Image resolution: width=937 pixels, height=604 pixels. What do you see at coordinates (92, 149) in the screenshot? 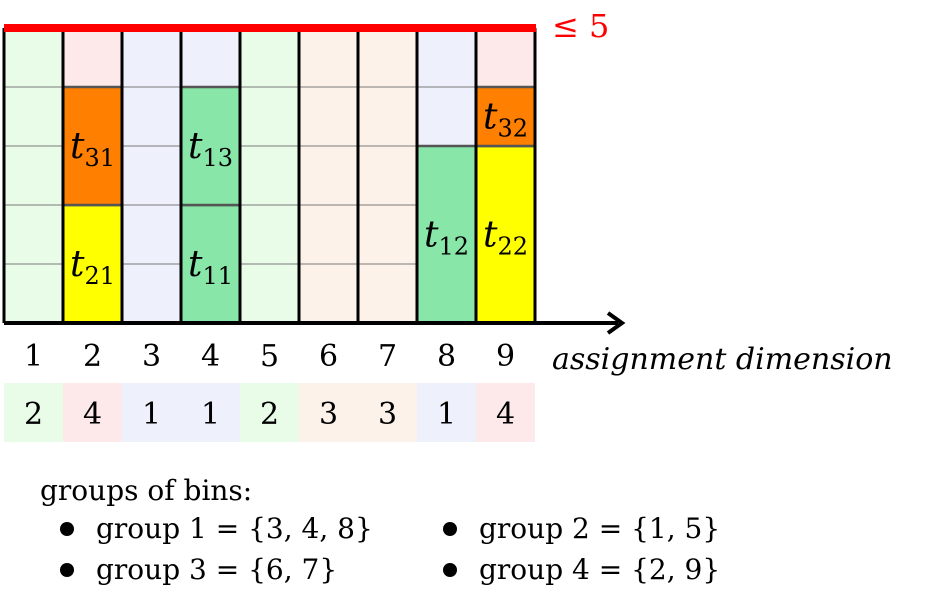
I see `task-label: t31` at bounding box center [92, 149].